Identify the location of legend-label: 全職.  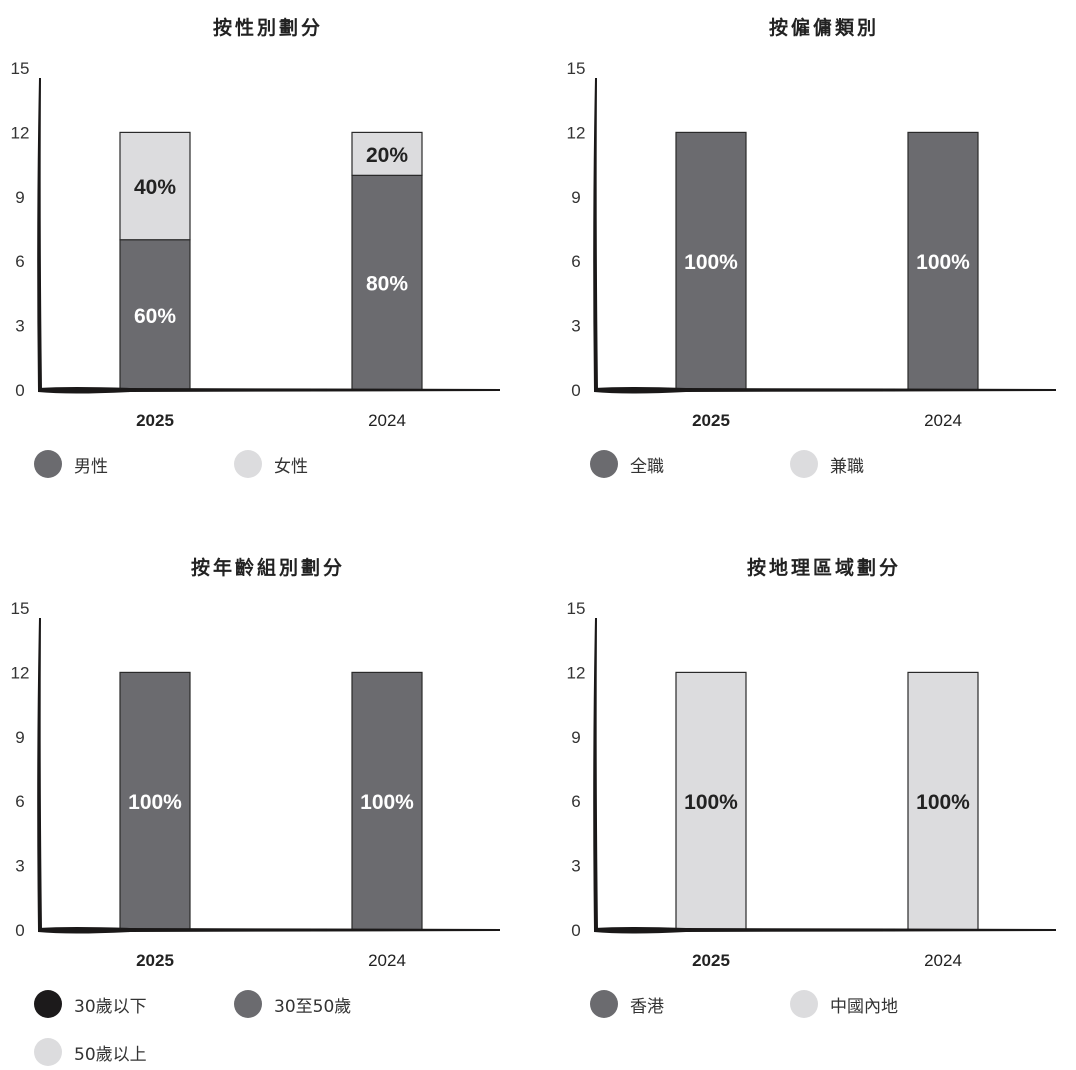
(647, 466).